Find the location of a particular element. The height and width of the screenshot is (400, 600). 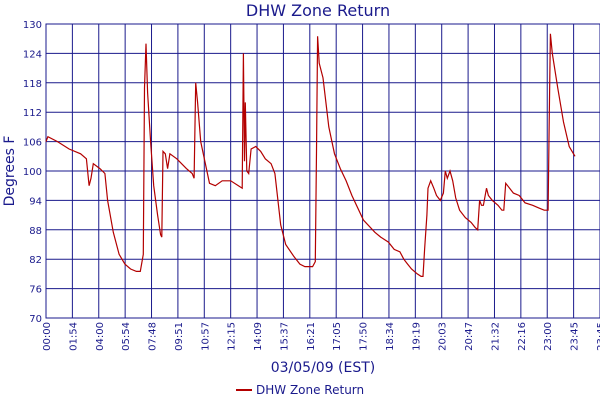

y-tick-label: 82 is located at coordinates (35, 260).